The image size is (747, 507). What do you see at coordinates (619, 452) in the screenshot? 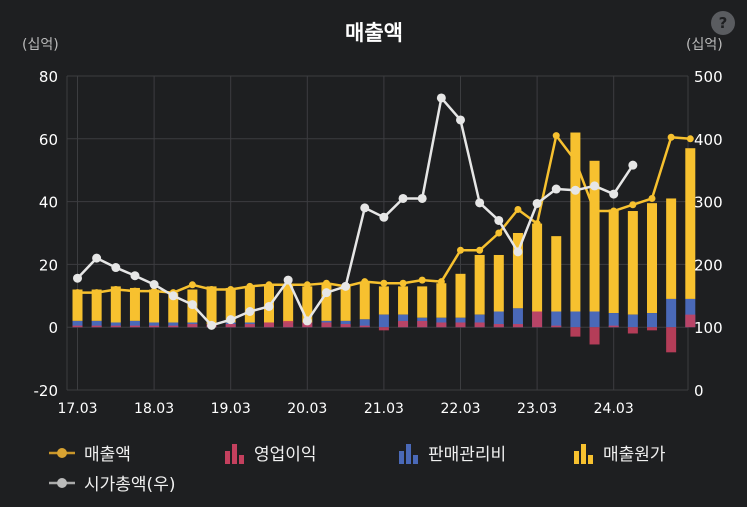
I see `legend-cogs: 매출원가` at bounding box center [619, 452].